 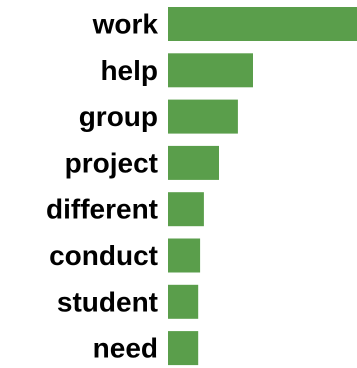 I want to click on bar-project, so click(x=193, y=162).